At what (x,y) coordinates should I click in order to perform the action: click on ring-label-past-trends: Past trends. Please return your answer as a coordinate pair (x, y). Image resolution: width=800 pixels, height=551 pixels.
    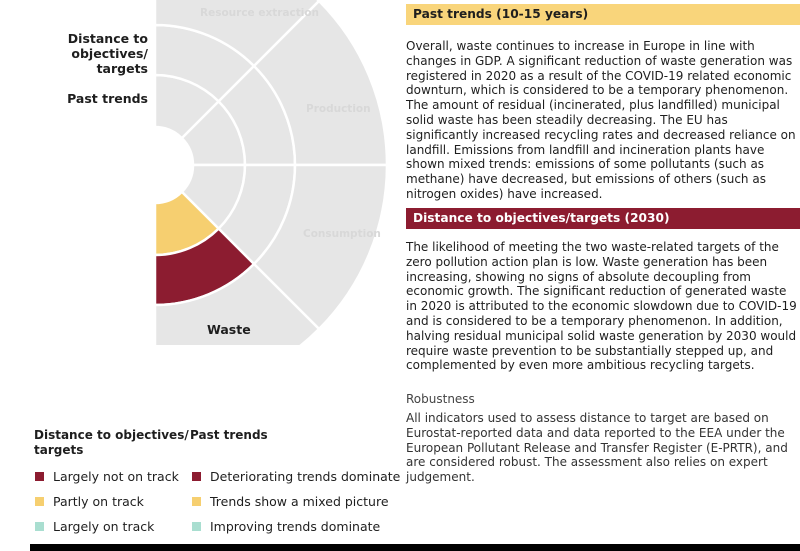
    Looking at the image, I should click on (107, 98).